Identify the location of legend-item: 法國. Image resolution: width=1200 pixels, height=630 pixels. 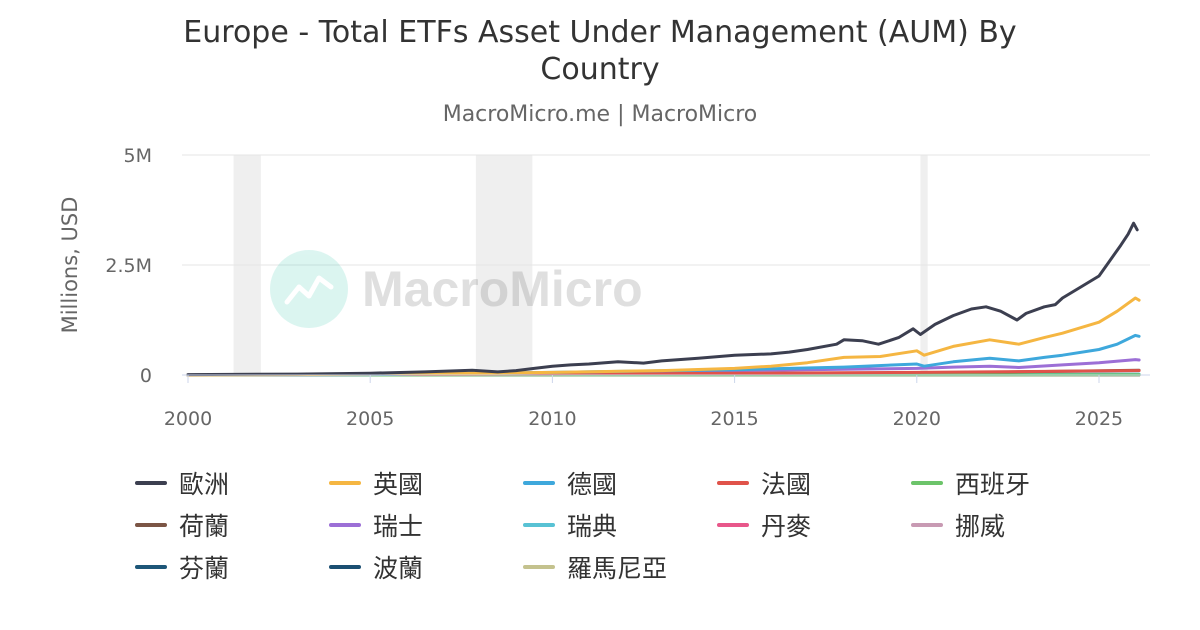
(814, 483).